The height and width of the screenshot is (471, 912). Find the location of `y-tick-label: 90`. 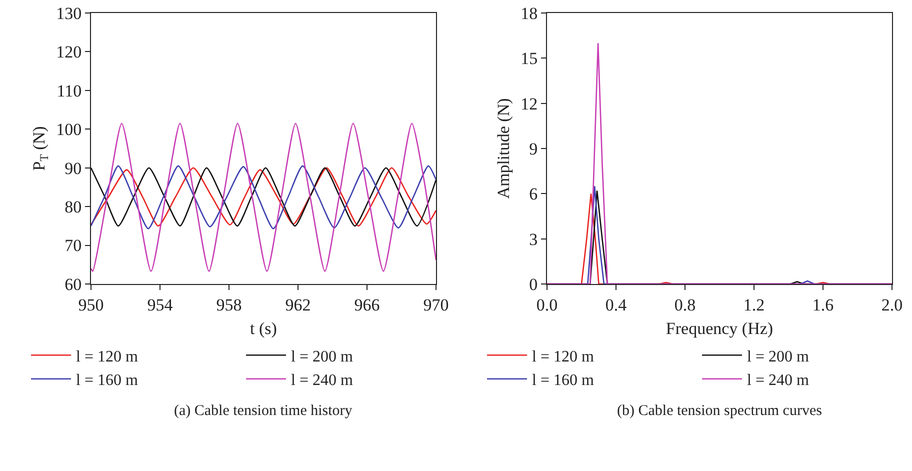

y-tick-label: 90 is located at coordinates (73, 168).